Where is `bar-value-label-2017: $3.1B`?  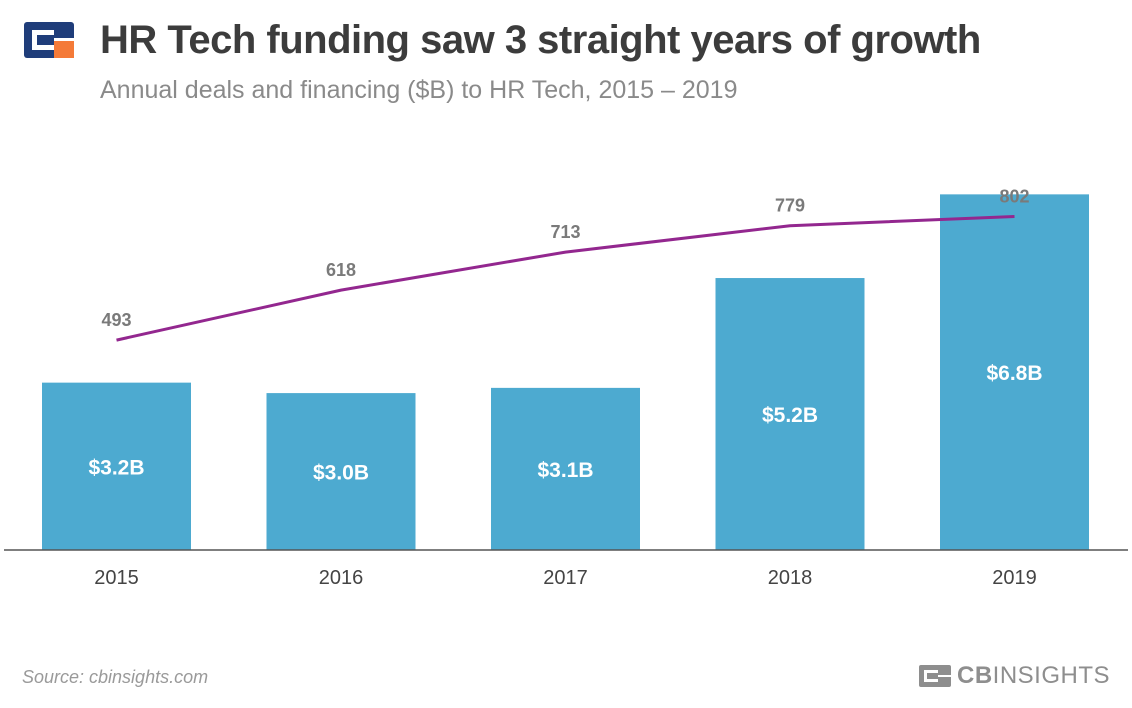 bar-value-label-2017: $3.1B is located at coordinates (565, 470).